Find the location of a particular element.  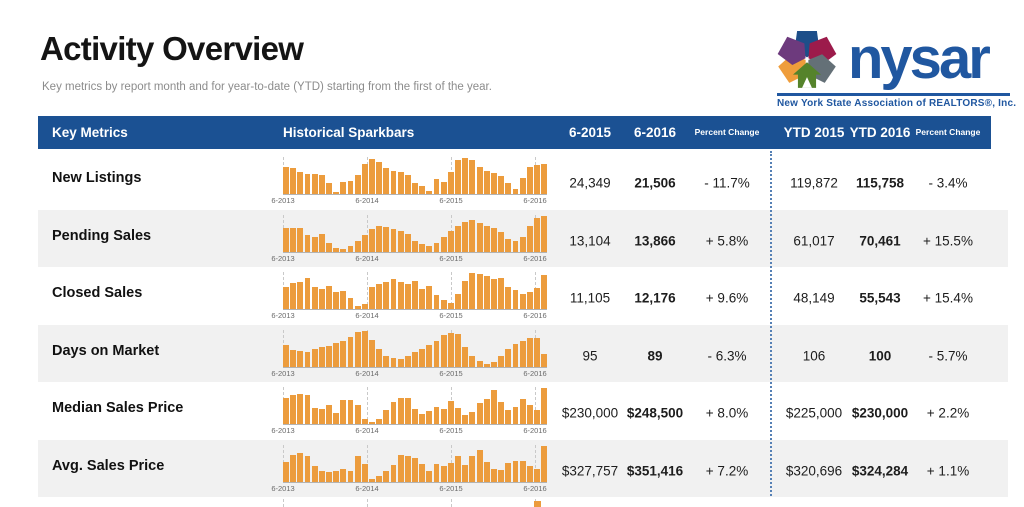

value-ytd-curr: 70,461 is located at coordinates (880, 241).